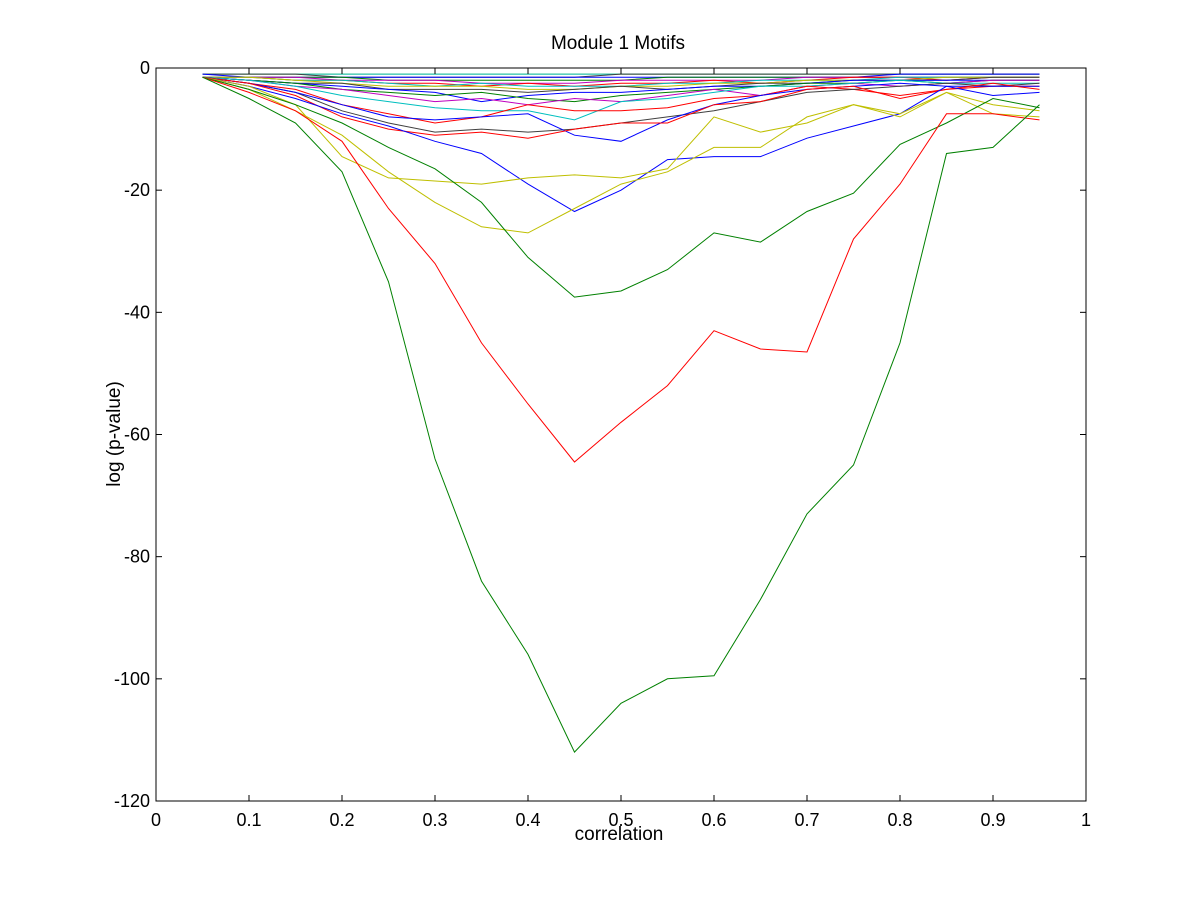  What do you see at coordinates (806, 820) in the screenshot?
I see `x-tick-label-7: 0.7` at bounding box center [806, 820].